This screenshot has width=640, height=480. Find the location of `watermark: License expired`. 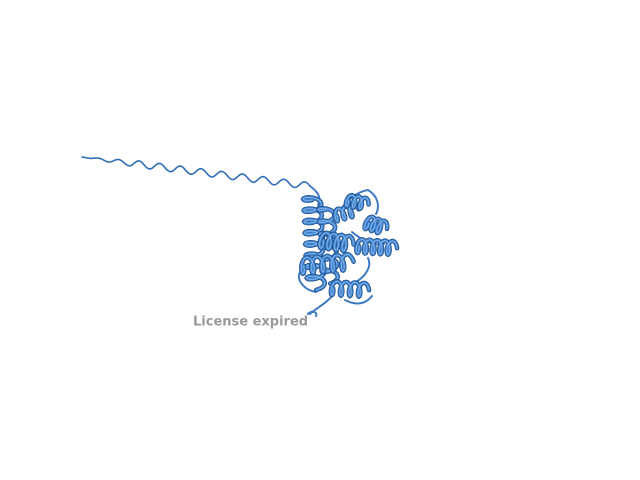

watermark: License expired is located at coordinates (250, 322).